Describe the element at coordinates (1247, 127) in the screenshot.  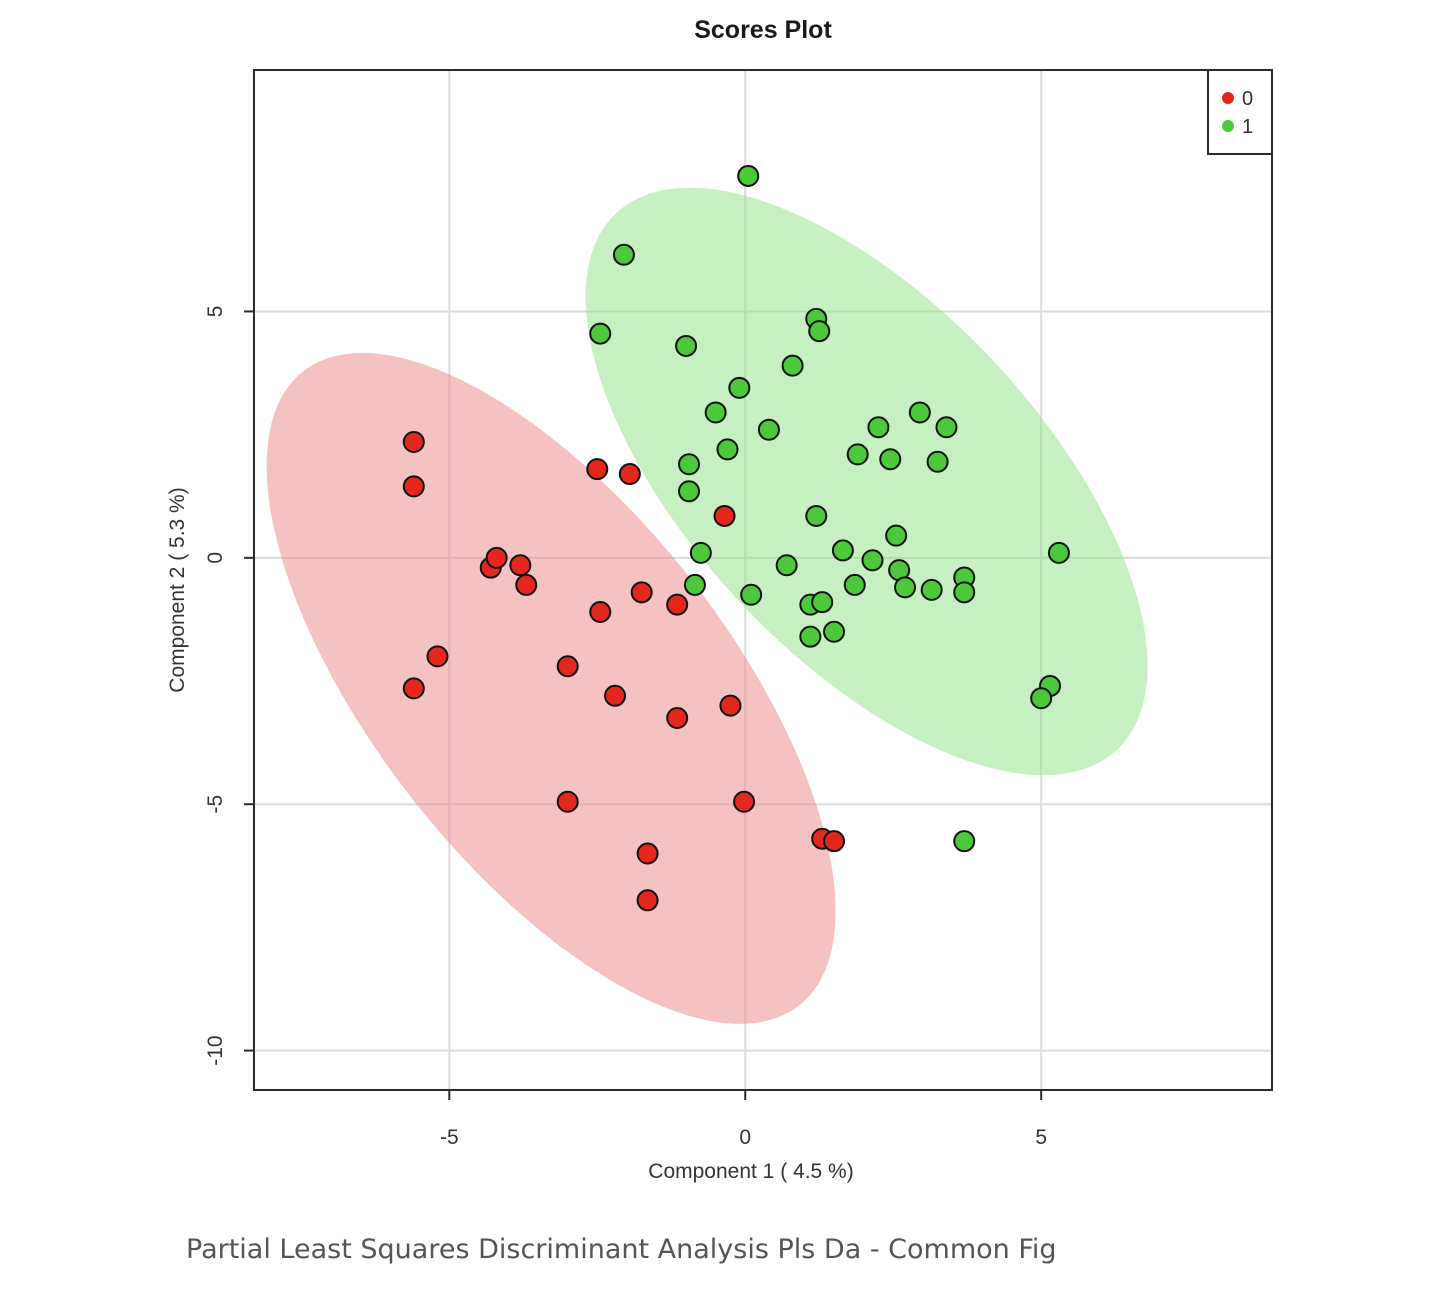
I see `legend-label-1: 1` at that location.